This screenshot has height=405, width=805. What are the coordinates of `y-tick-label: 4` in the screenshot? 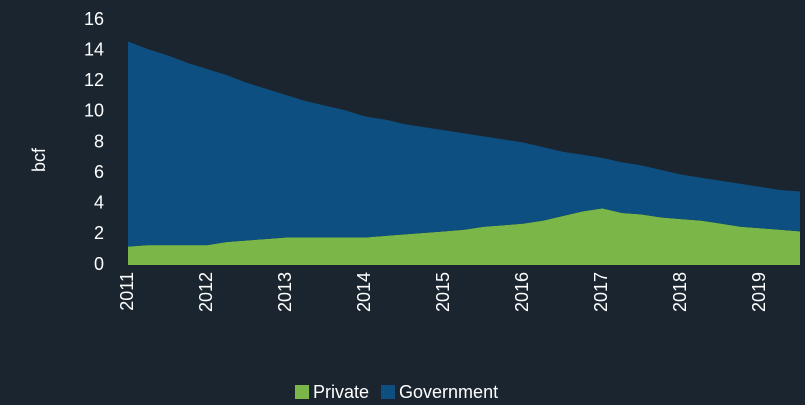 It's located at (99, 203).